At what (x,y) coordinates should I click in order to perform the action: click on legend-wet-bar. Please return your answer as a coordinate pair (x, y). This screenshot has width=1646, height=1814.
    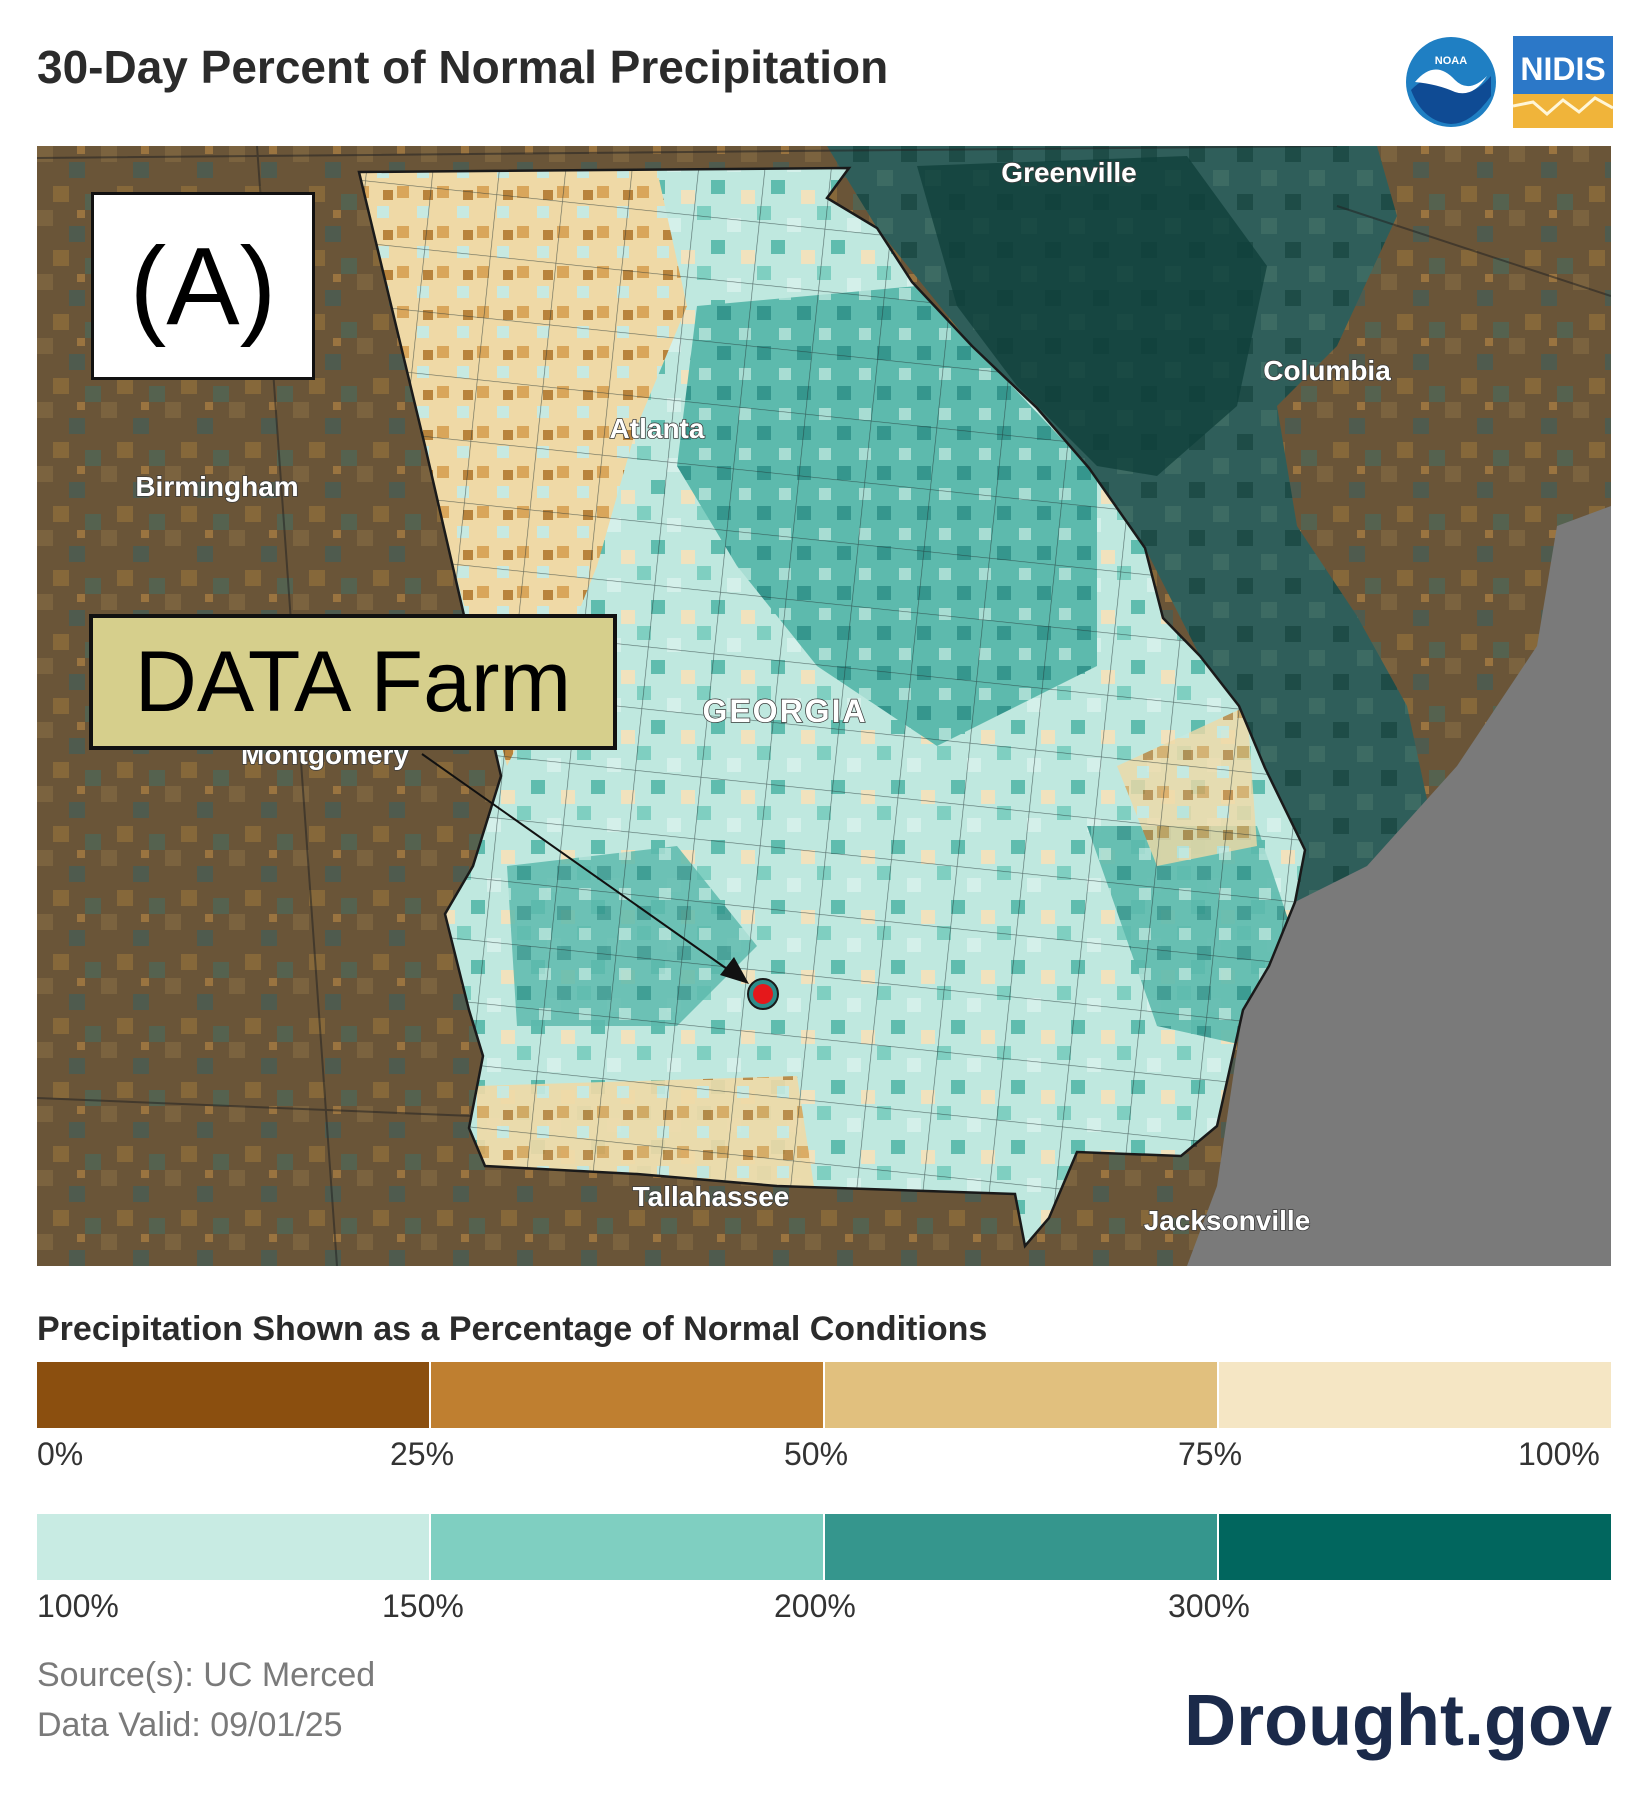
    Looking at the image, I should click on (824, 1547).